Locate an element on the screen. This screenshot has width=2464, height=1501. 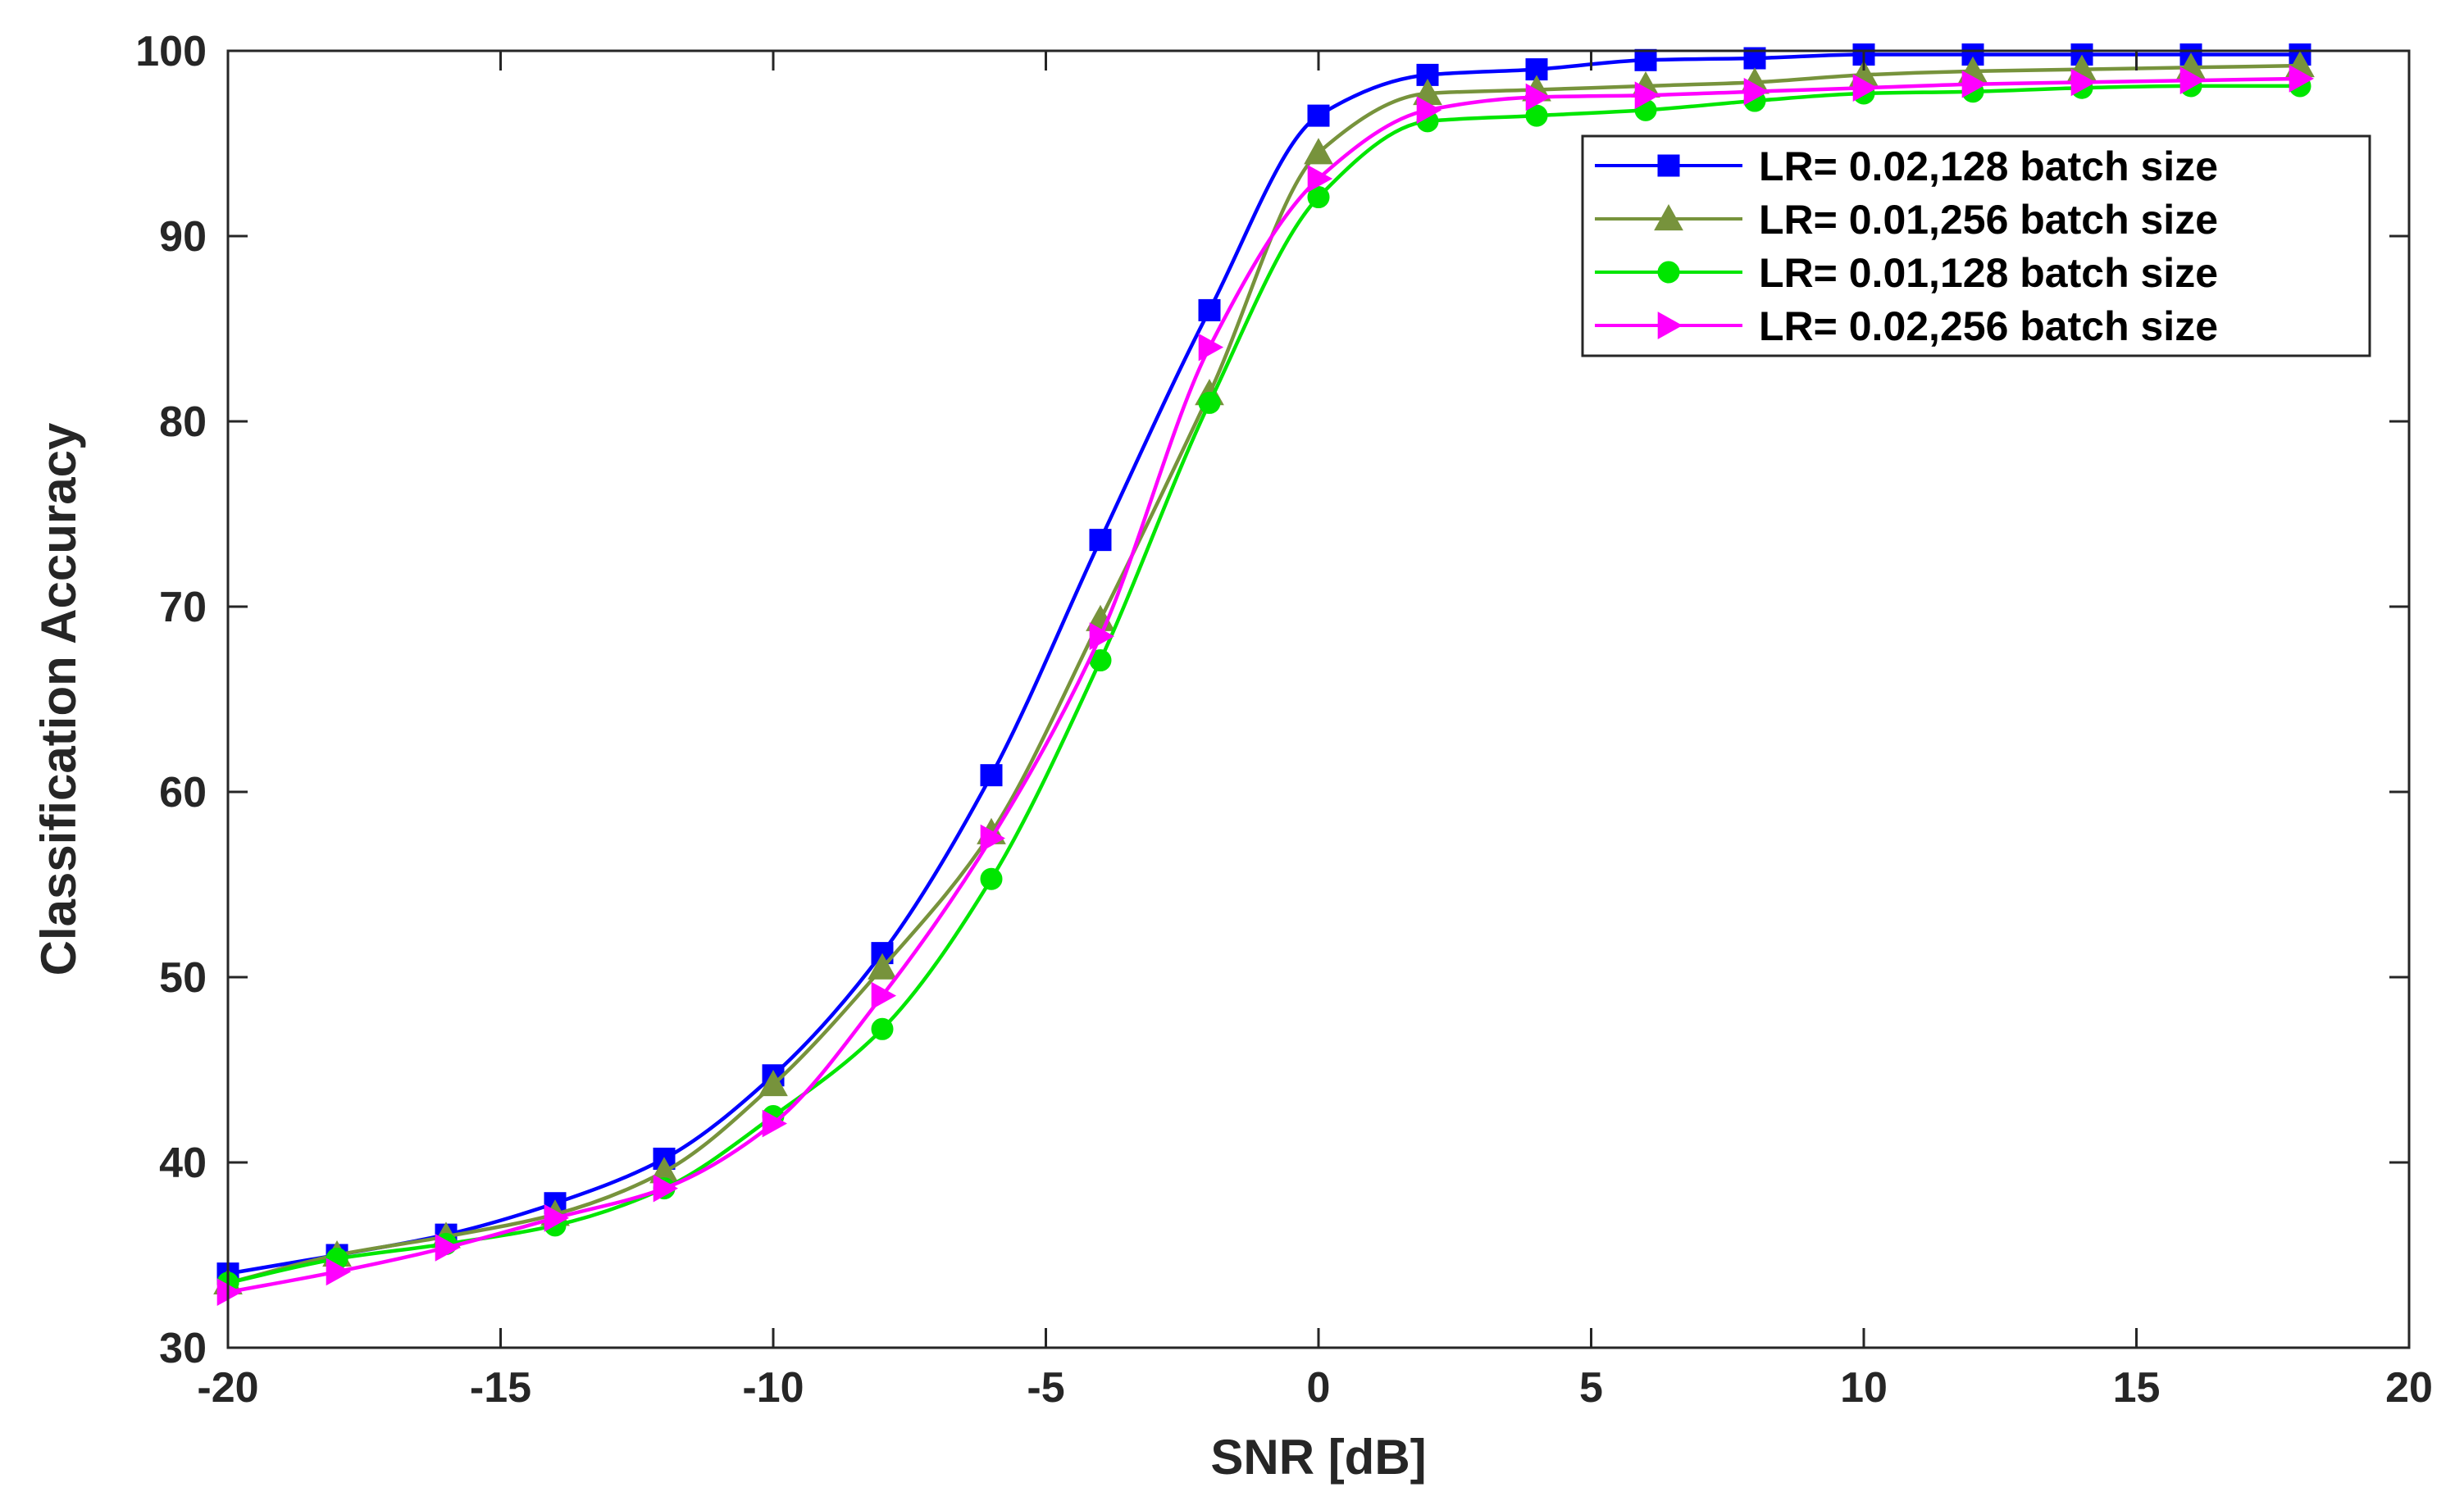
x-axis-title: SNR [dB] is located at coordinates (1318, 1457).